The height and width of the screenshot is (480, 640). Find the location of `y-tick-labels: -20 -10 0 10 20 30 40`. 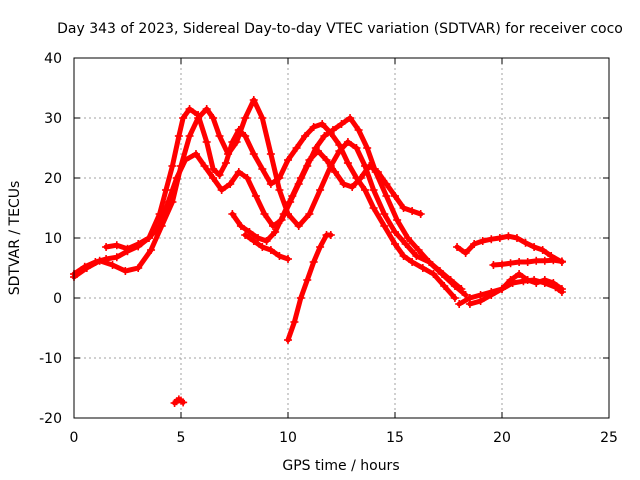

y-tick-labels: -20 -10 0 10 20 30 40 is located at coordinates (50, 239).